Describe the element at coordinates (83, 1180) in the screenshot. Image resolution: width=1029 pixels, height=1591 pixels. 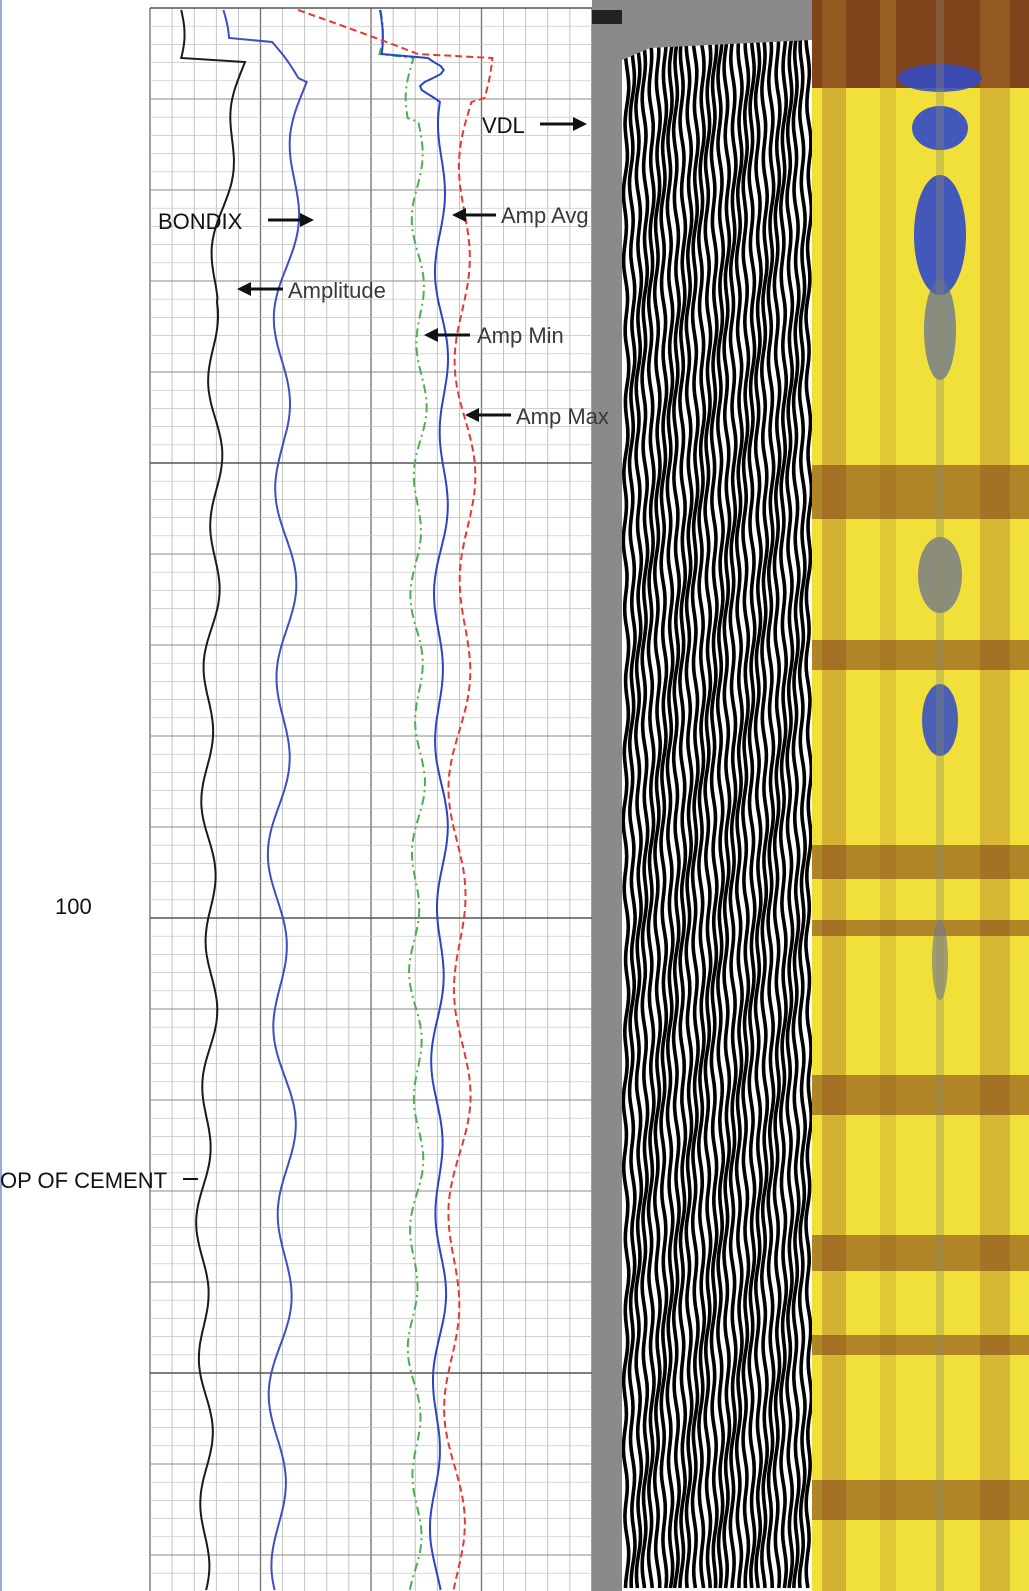
I see `top-of-cement-label: OP OF CEMENT` at that location.